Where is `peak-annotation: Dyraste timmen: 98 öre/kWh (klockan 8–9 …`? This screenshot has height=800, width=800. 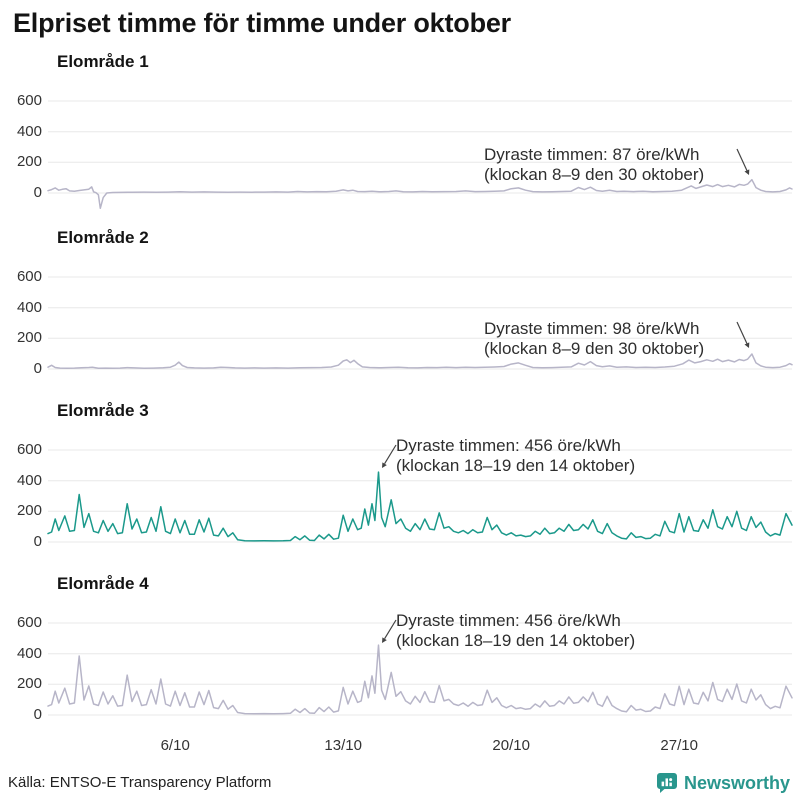 peak-annotation: Dyraste timmen: 98 öre/kWh (klockan 8–9 … is located at coordinates (594, 339).